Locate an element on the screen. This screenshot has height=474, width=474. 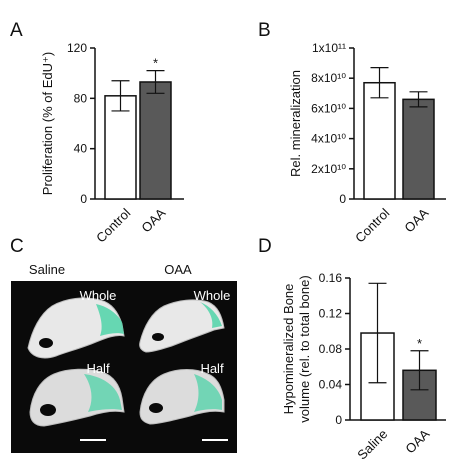
bar-control is located at coordinates (379, 140).